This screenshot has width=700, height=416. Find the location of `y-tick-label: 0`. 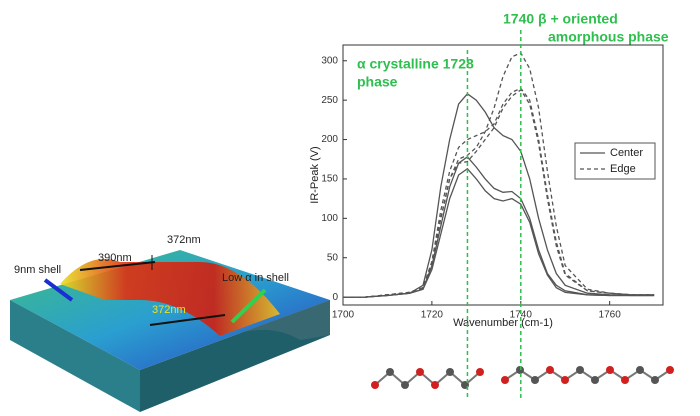

y-tick-label: 0 is located at coordinates (335, 297).